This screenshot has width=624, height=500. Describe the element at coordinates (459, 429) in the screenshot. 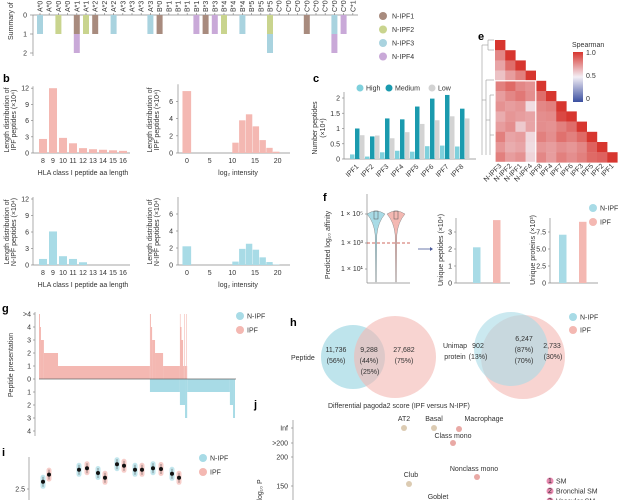

I see `j-point-macrophage` at that location.